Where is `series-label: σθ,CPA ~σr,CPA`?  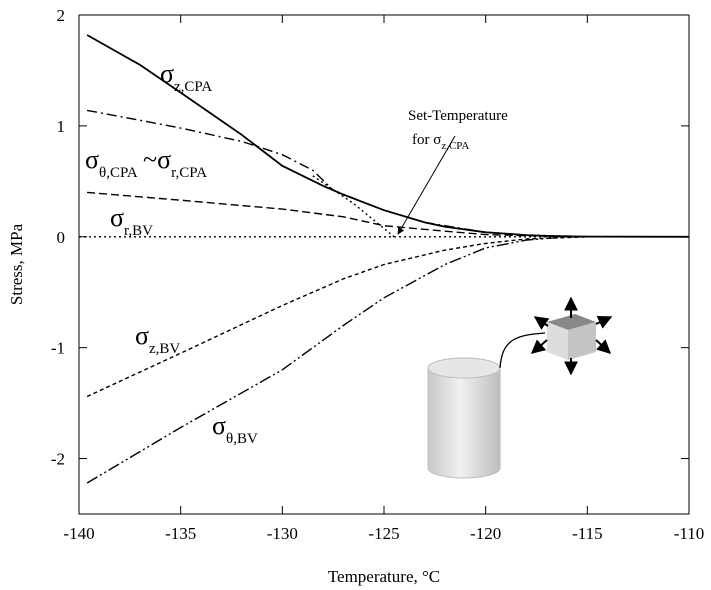 series-label: σθ,CPA ~σr,CPA is located at coordinates (148, 163).